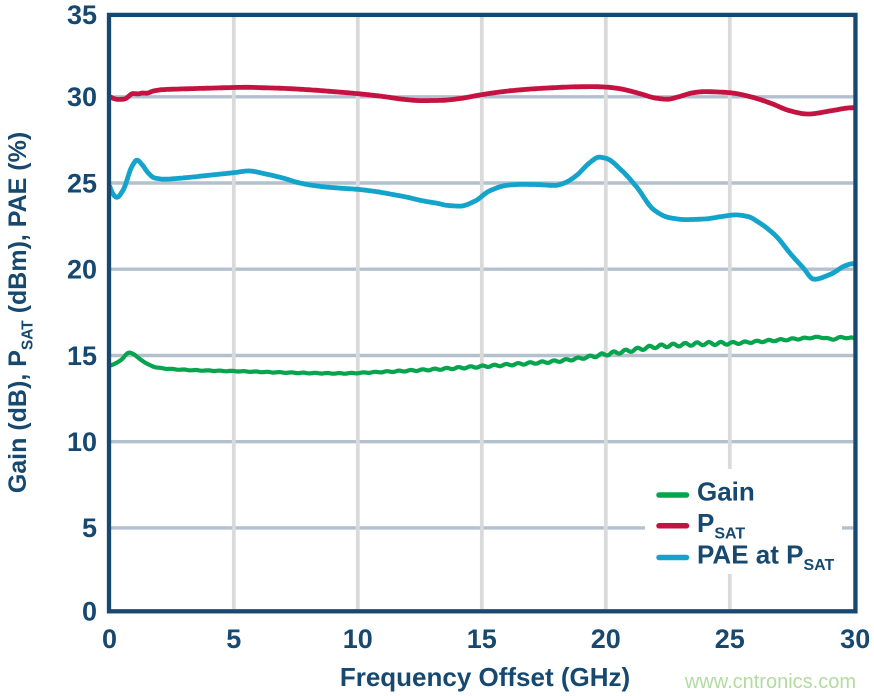  I want to click on svg-text: Gain, so click(726, 492).